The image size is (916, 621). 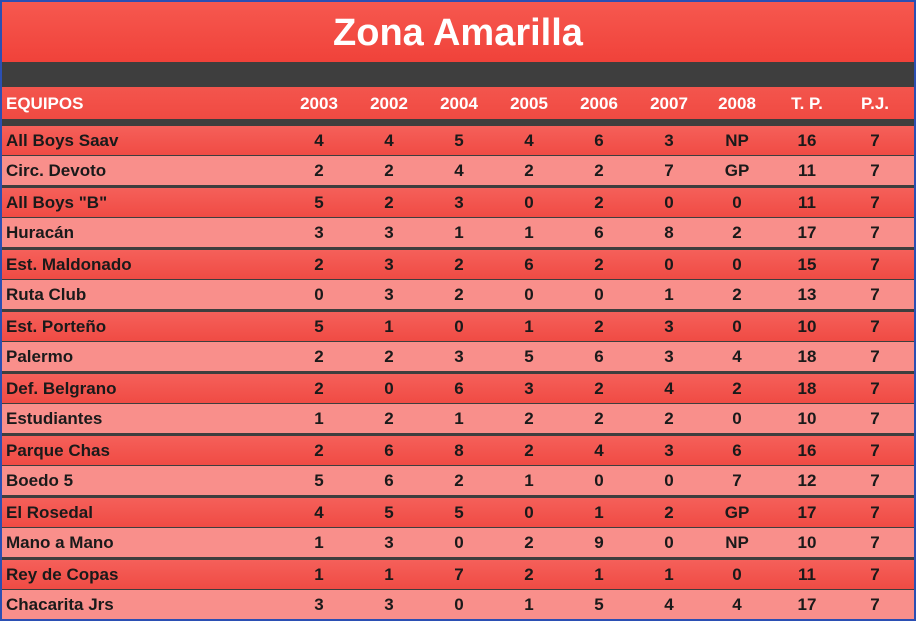 I want to click on table-row: Ruta Club 0 3 2 0 0 1 2 13 7, so click(x=458, y=294).